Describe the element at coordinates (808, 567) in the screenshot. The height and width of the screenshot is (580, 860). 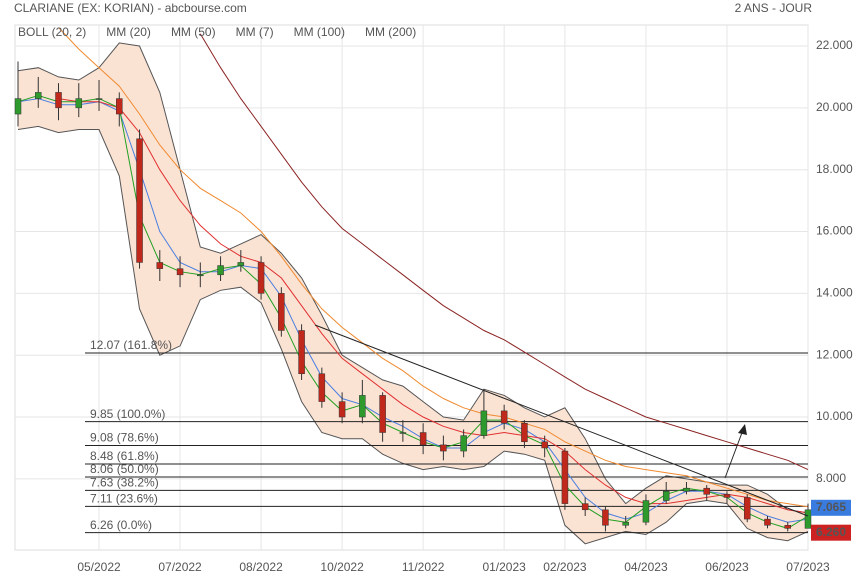
I see `x-tick-label: 07/2023` at that location.